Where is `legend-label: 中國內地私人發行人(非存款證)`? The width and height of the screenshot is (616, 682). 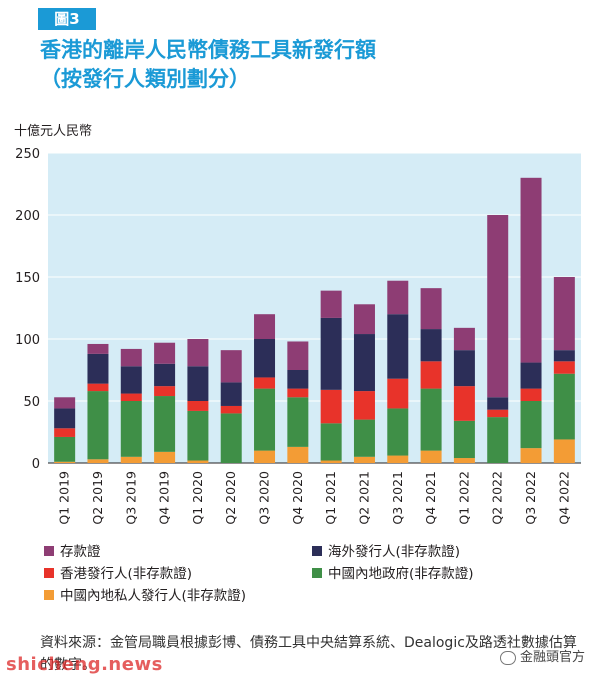 legend-label: 中國內地私人發行人(非存款證) is located at coordinates (153, 596).